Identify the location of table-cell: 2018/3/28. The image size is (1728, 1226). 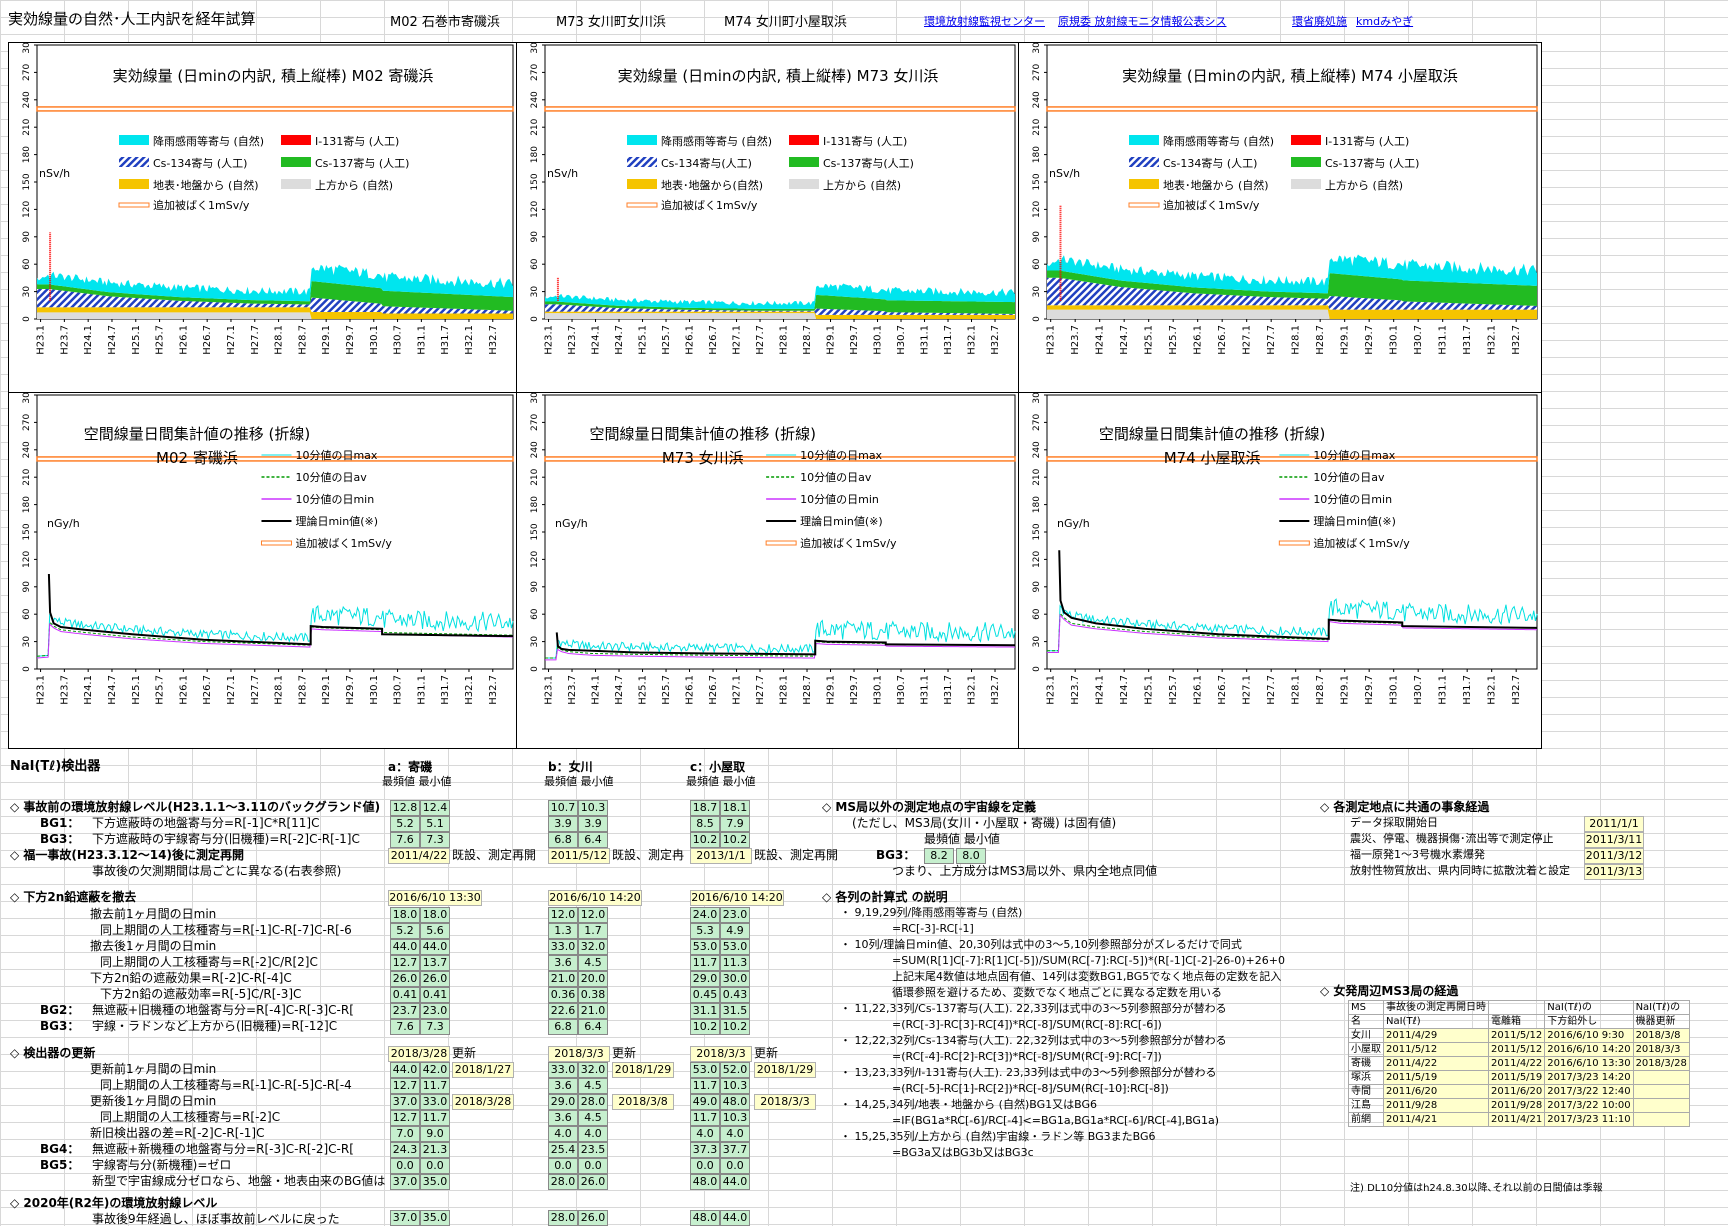
(1661, 1063).